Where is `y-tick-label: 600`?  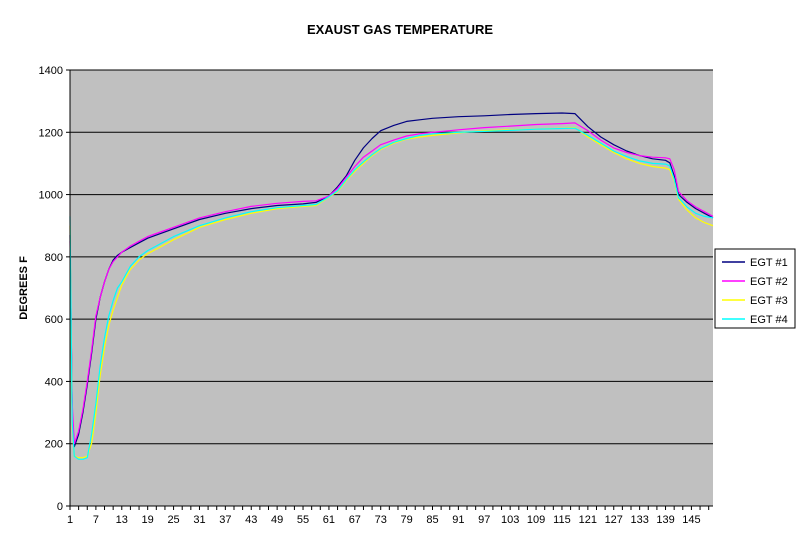
y-tick-label: 600 is located at coordinates (54, 320).